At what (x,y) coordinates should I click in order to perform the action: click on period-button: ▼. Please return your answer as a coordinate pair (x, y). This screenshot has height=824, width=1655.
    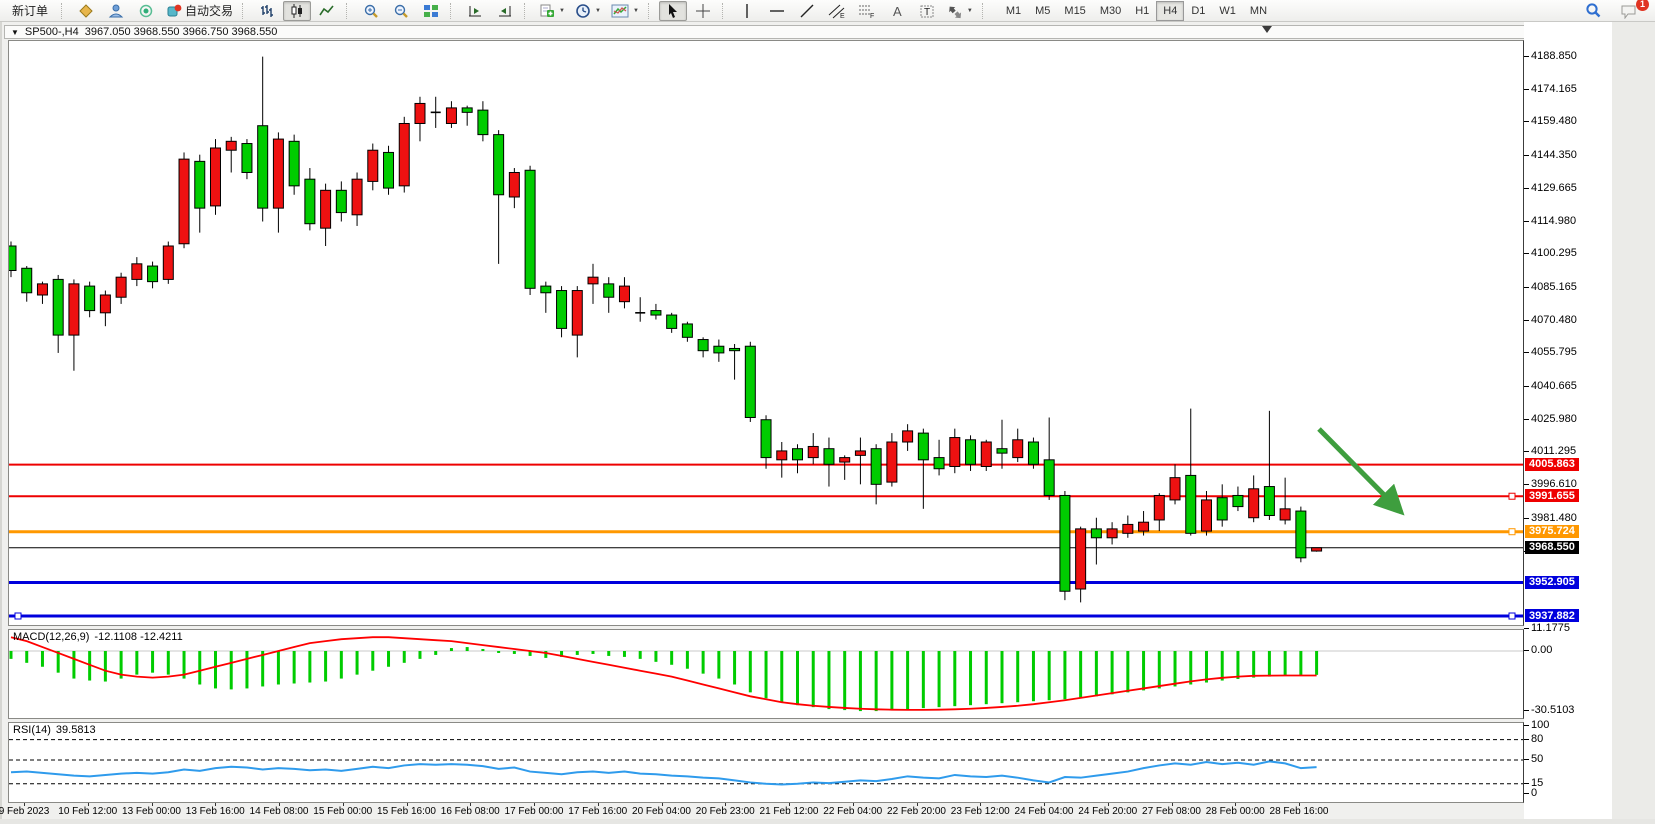
    Looking at the image, I should click on (588, 11).